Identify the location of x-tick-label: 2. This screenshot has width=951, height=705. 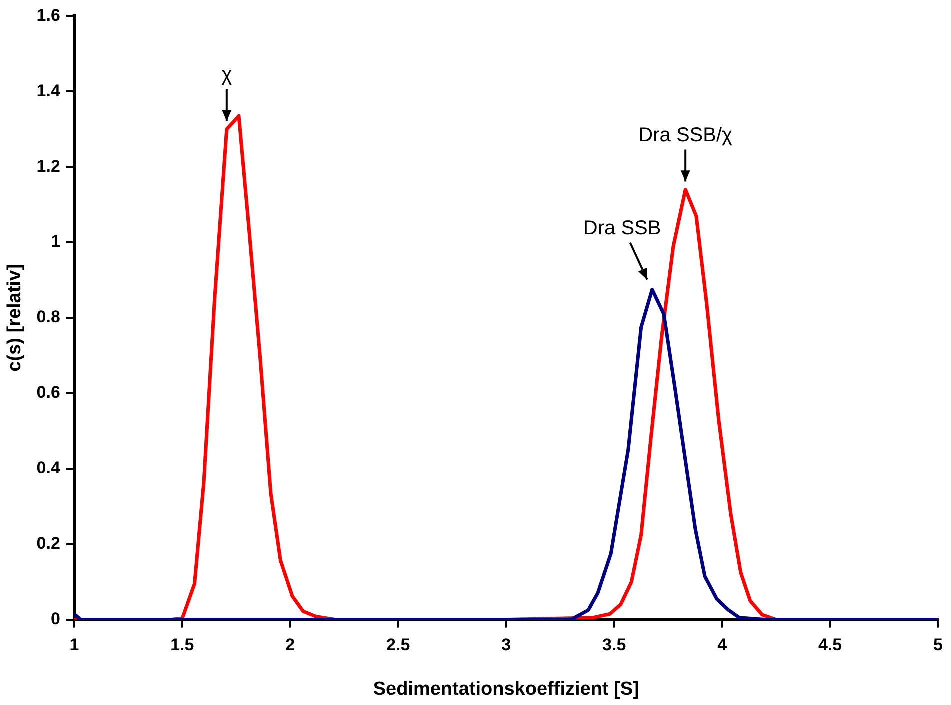
(291, 645).